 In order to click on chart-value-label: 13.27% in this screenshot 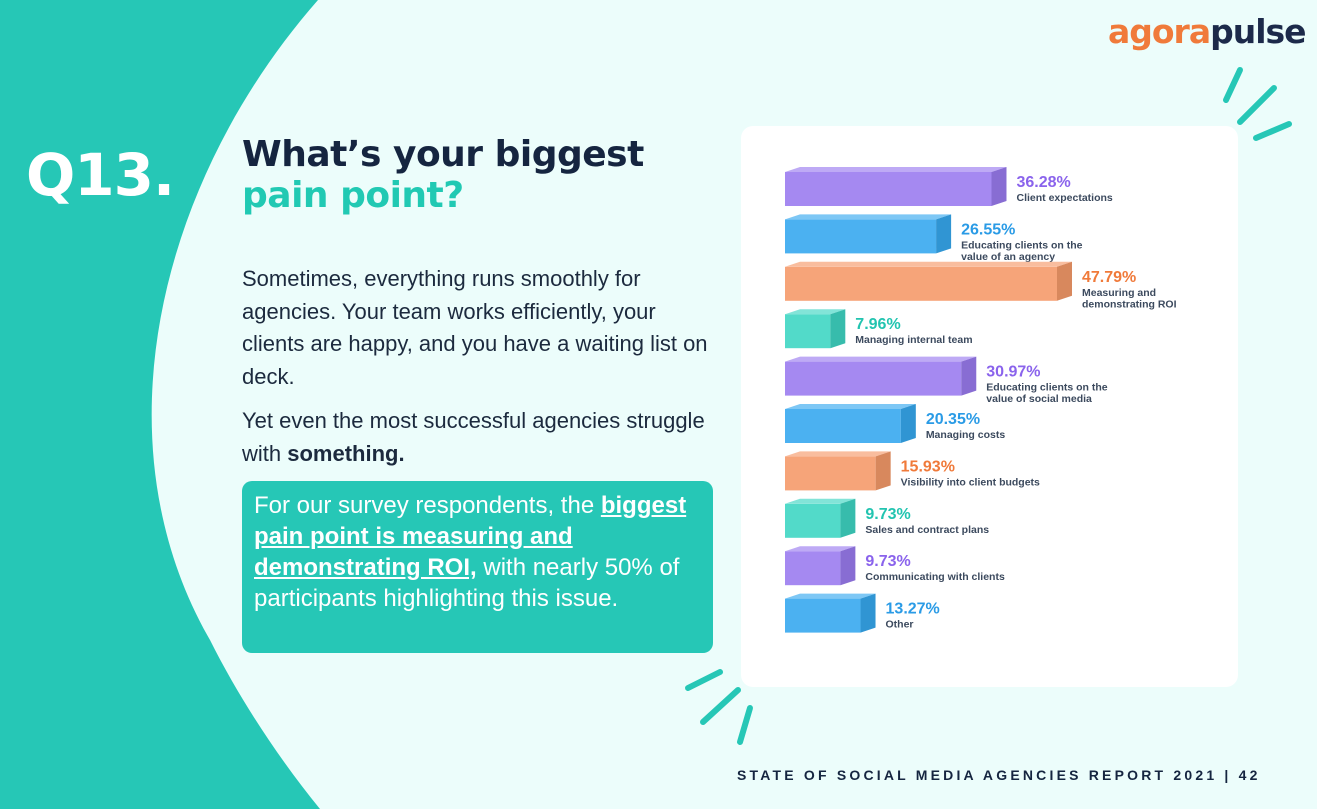, I will do `click(913, 609)`.